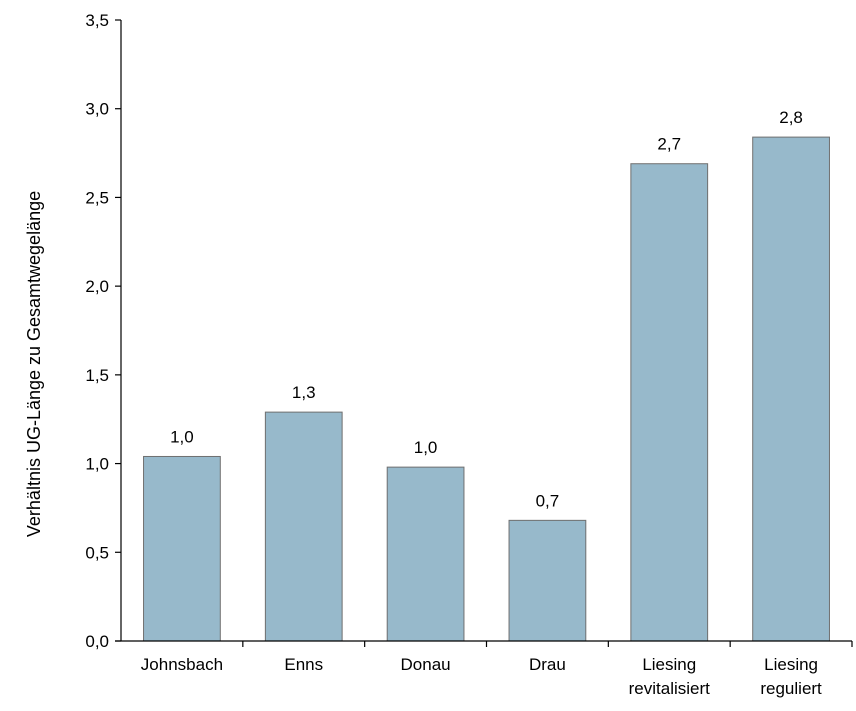  What do you see at coordinates (97, 197) in the screenshot?
I see `y-tick-label: 2,5` at bounding box center [97, 197].